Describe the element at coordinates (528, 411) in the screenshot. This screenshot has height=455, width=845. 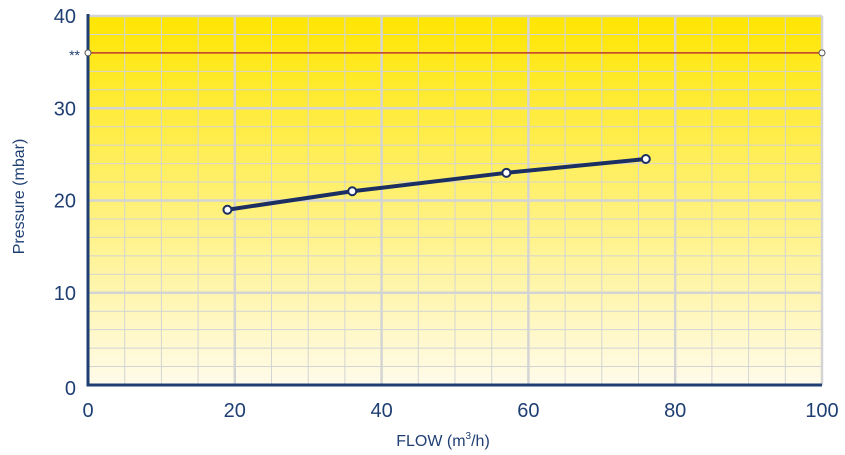
I see `x-tick-label: 60` at that location.